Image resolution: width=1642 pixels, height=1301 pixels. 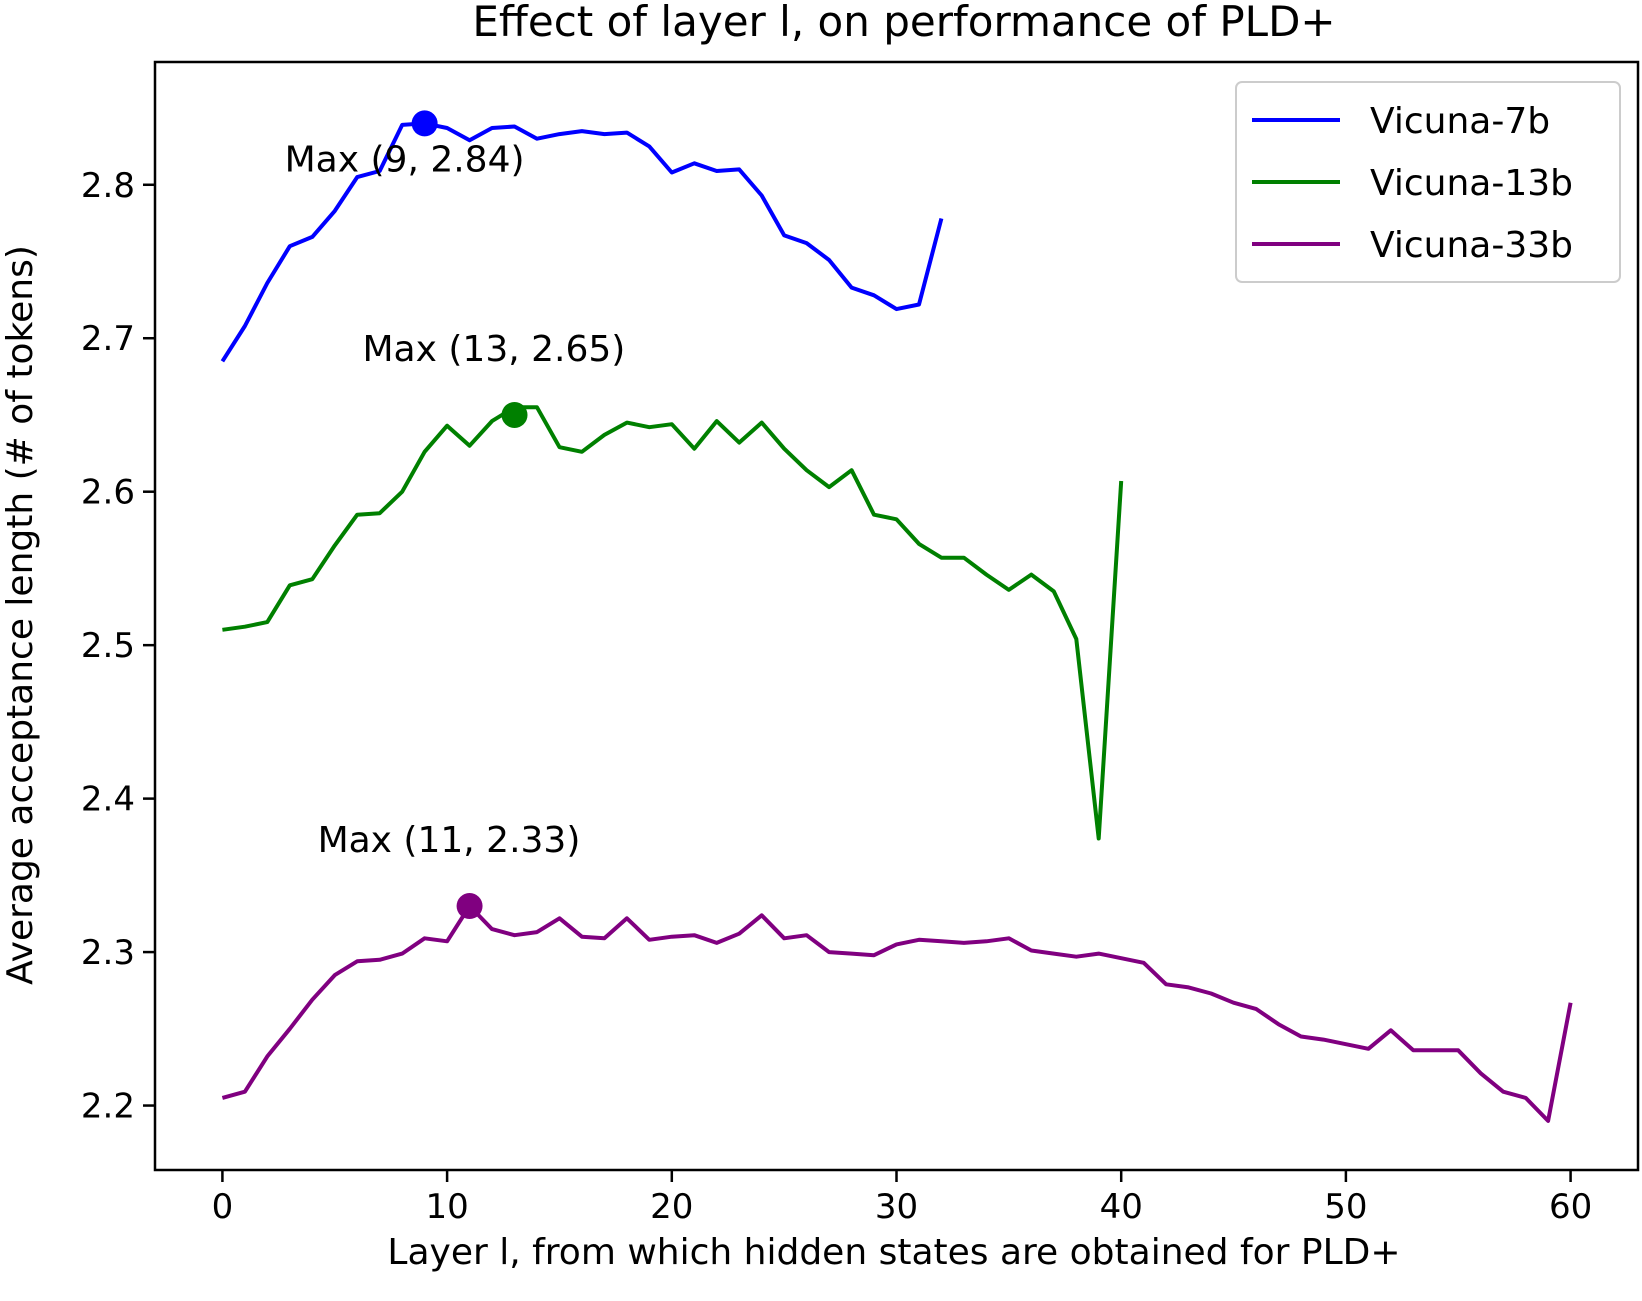 I want to click on y-tick-label-1: 2.3, so click(x=108, y=953).